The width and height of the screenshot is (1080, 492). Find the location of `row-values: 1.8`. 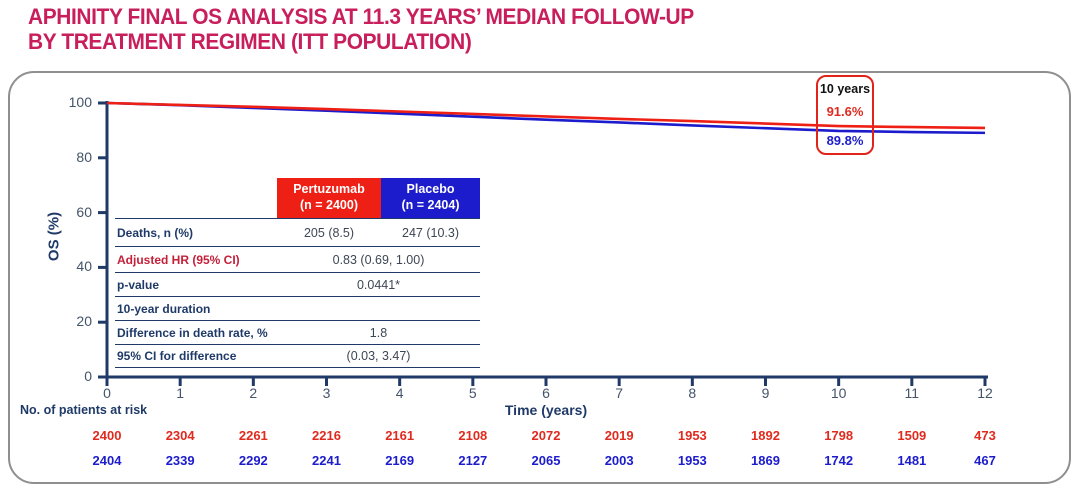

row-values: 1.8 is located at coordinates (378, 333).